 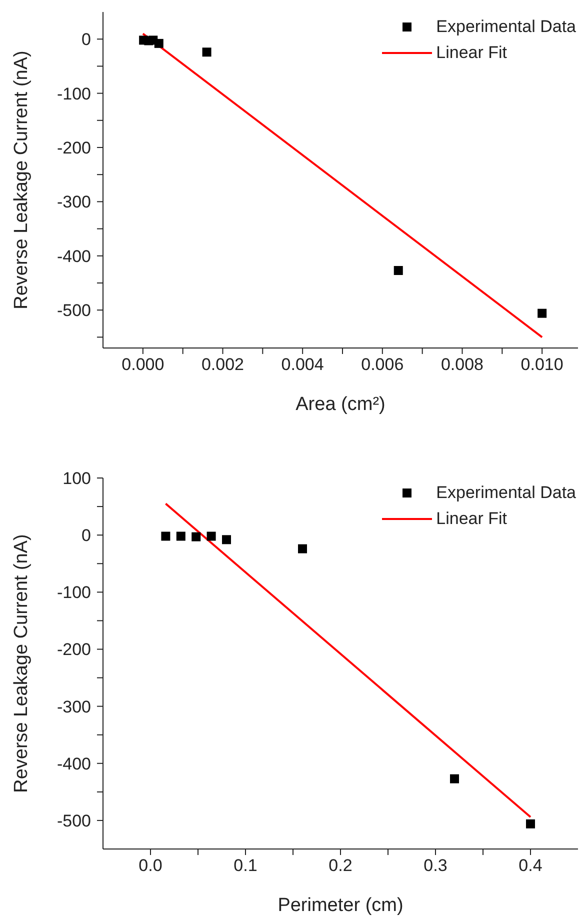 I want to click on x-tick-label: 0.004, so click(x=302, y=364).